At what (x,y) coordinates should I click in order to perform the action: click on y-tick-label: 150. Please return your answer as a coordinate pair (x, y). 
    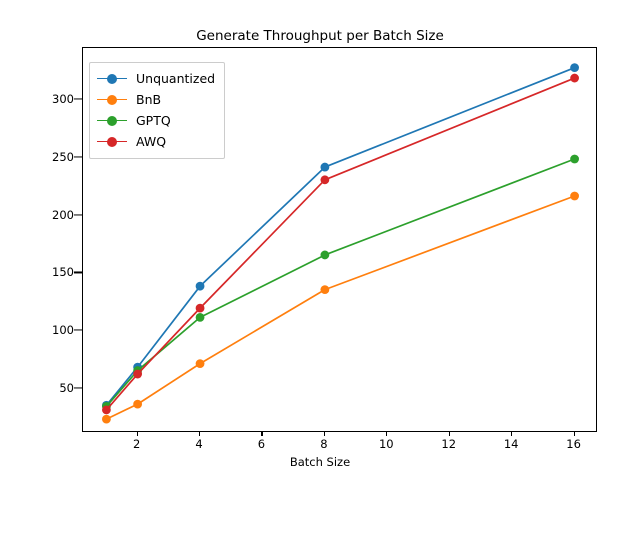
    Looking at the image, I should click on (63, 272).